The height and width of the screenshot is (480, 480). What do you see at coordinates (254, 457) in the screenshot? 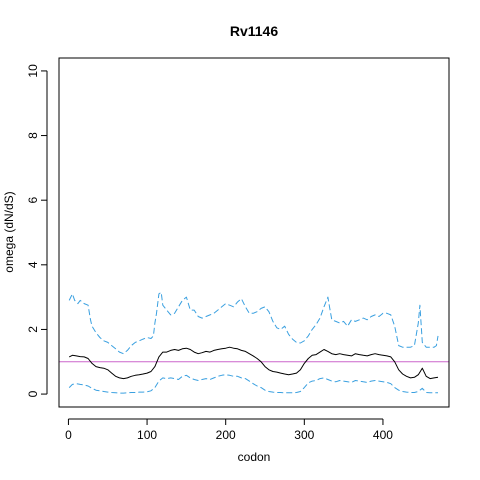
I see `x-axis-label: codon` at bounding box center [254, 457].